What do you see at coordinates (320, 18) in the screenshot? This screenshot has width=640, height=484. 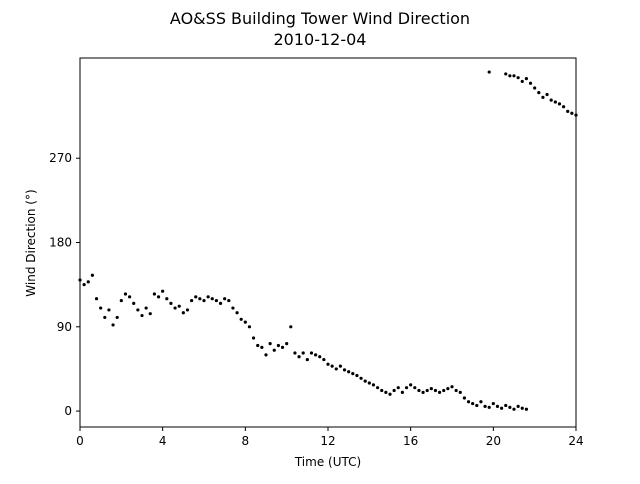 I see `chart-title: AO&SS Building Tower Wind Direction` at bounding box center [320, 18].